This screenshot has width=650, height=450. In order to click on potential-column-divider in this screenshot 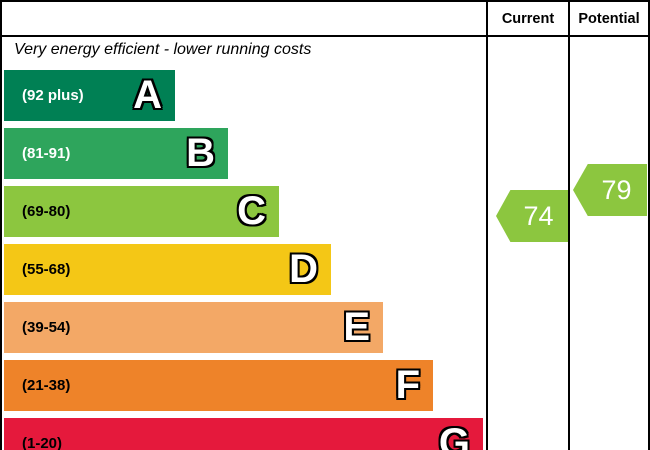, I will do `click(569, 226)`.